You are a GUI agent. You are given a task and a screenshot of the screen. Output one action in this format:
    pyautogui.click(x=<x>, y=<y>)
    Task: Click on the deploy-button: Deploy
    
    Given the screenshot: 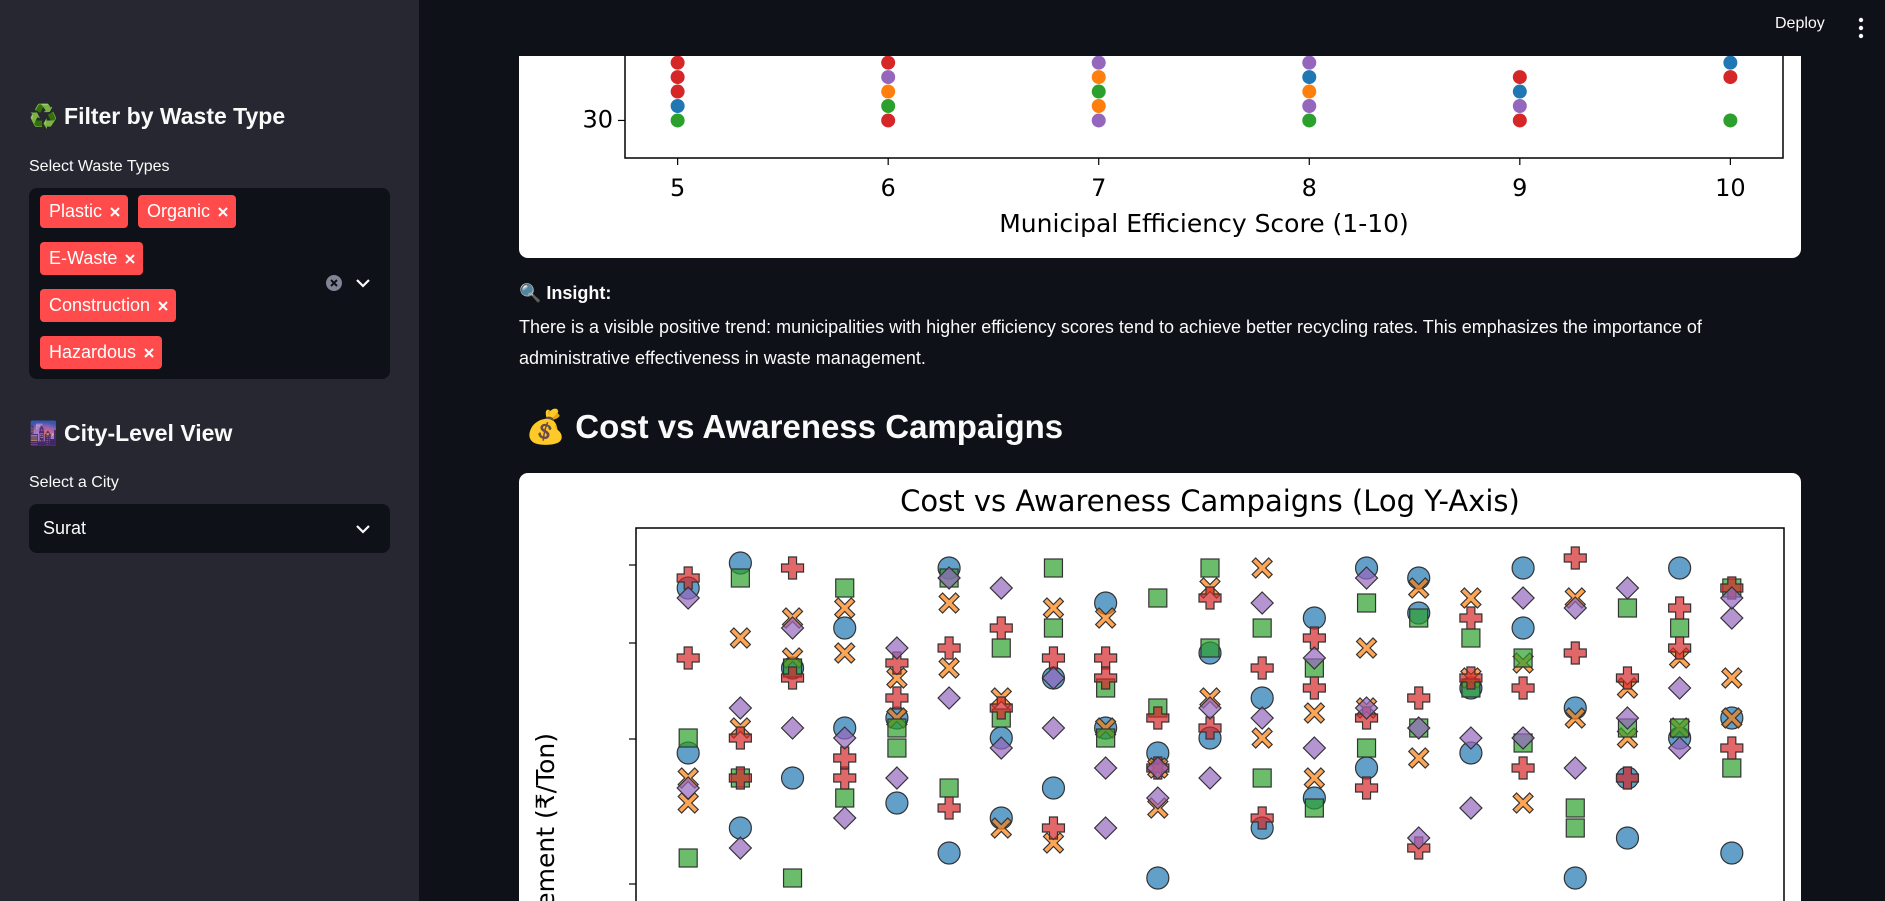 What is the action you would take?
    pyautogui.click(x=1800, y=23)
    